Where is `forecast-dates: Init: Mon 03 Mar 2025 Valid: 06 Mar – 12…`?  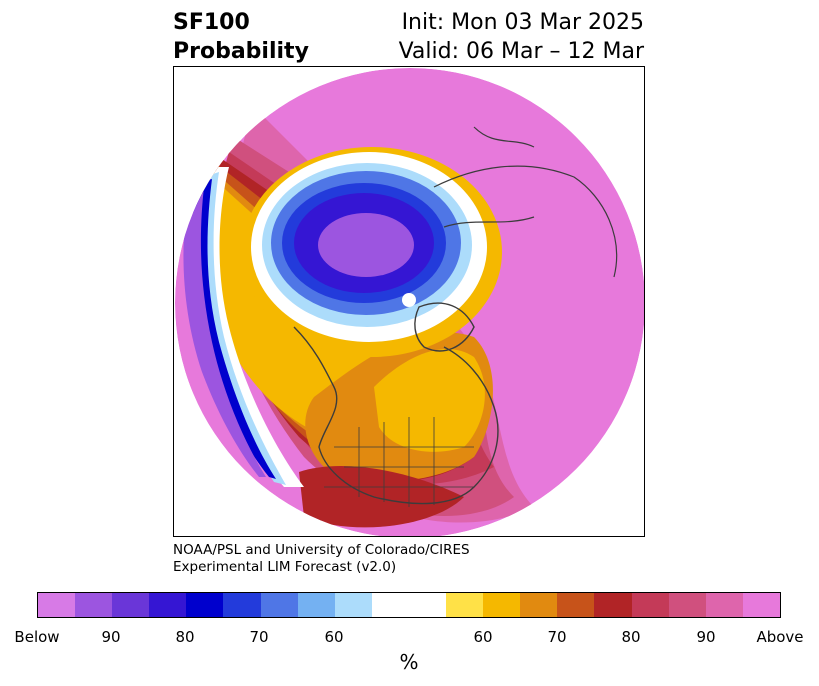
forecast-dates: Init: Mon 03 Mar 2025 Valid: 06 Mar – 12… is located at coordinates (521, 37).